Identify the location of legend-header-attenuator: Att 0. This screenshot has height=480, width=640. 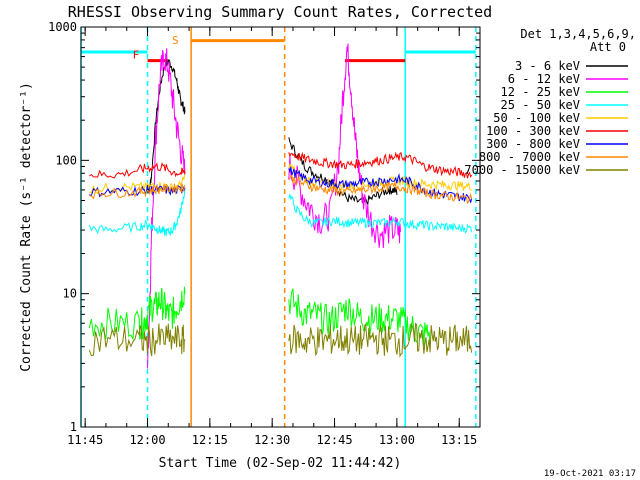
(608, 47).